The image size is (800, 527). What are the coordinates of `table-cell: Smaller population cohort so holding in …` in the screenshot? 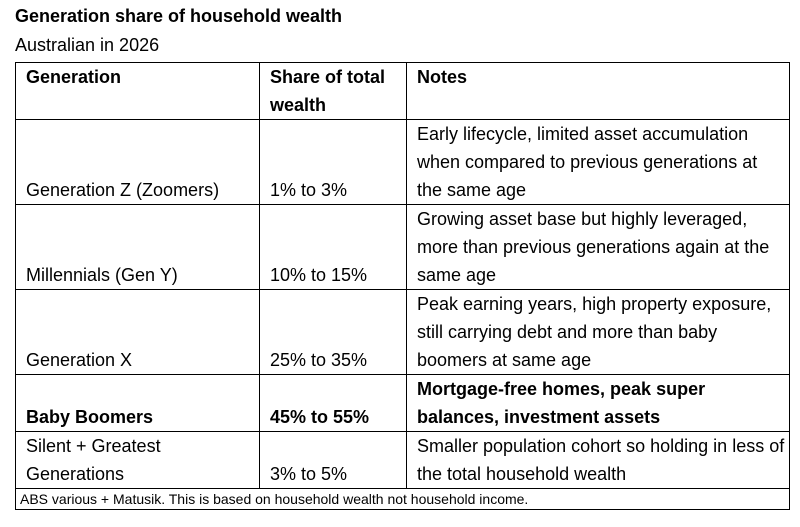 It's located at (598, 460).